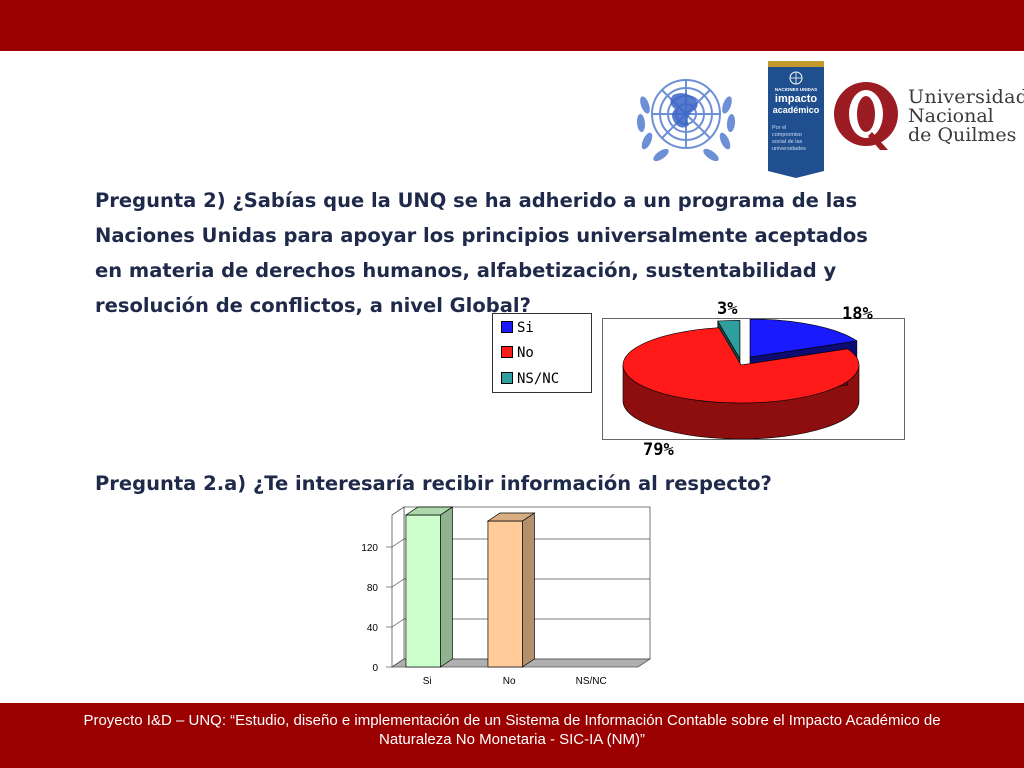 This screenshot has height=768, width=1024. Describe the element at coordinates (787, 135) in the screenshot. I see `impacto-sub-2: compromiso` at that location.